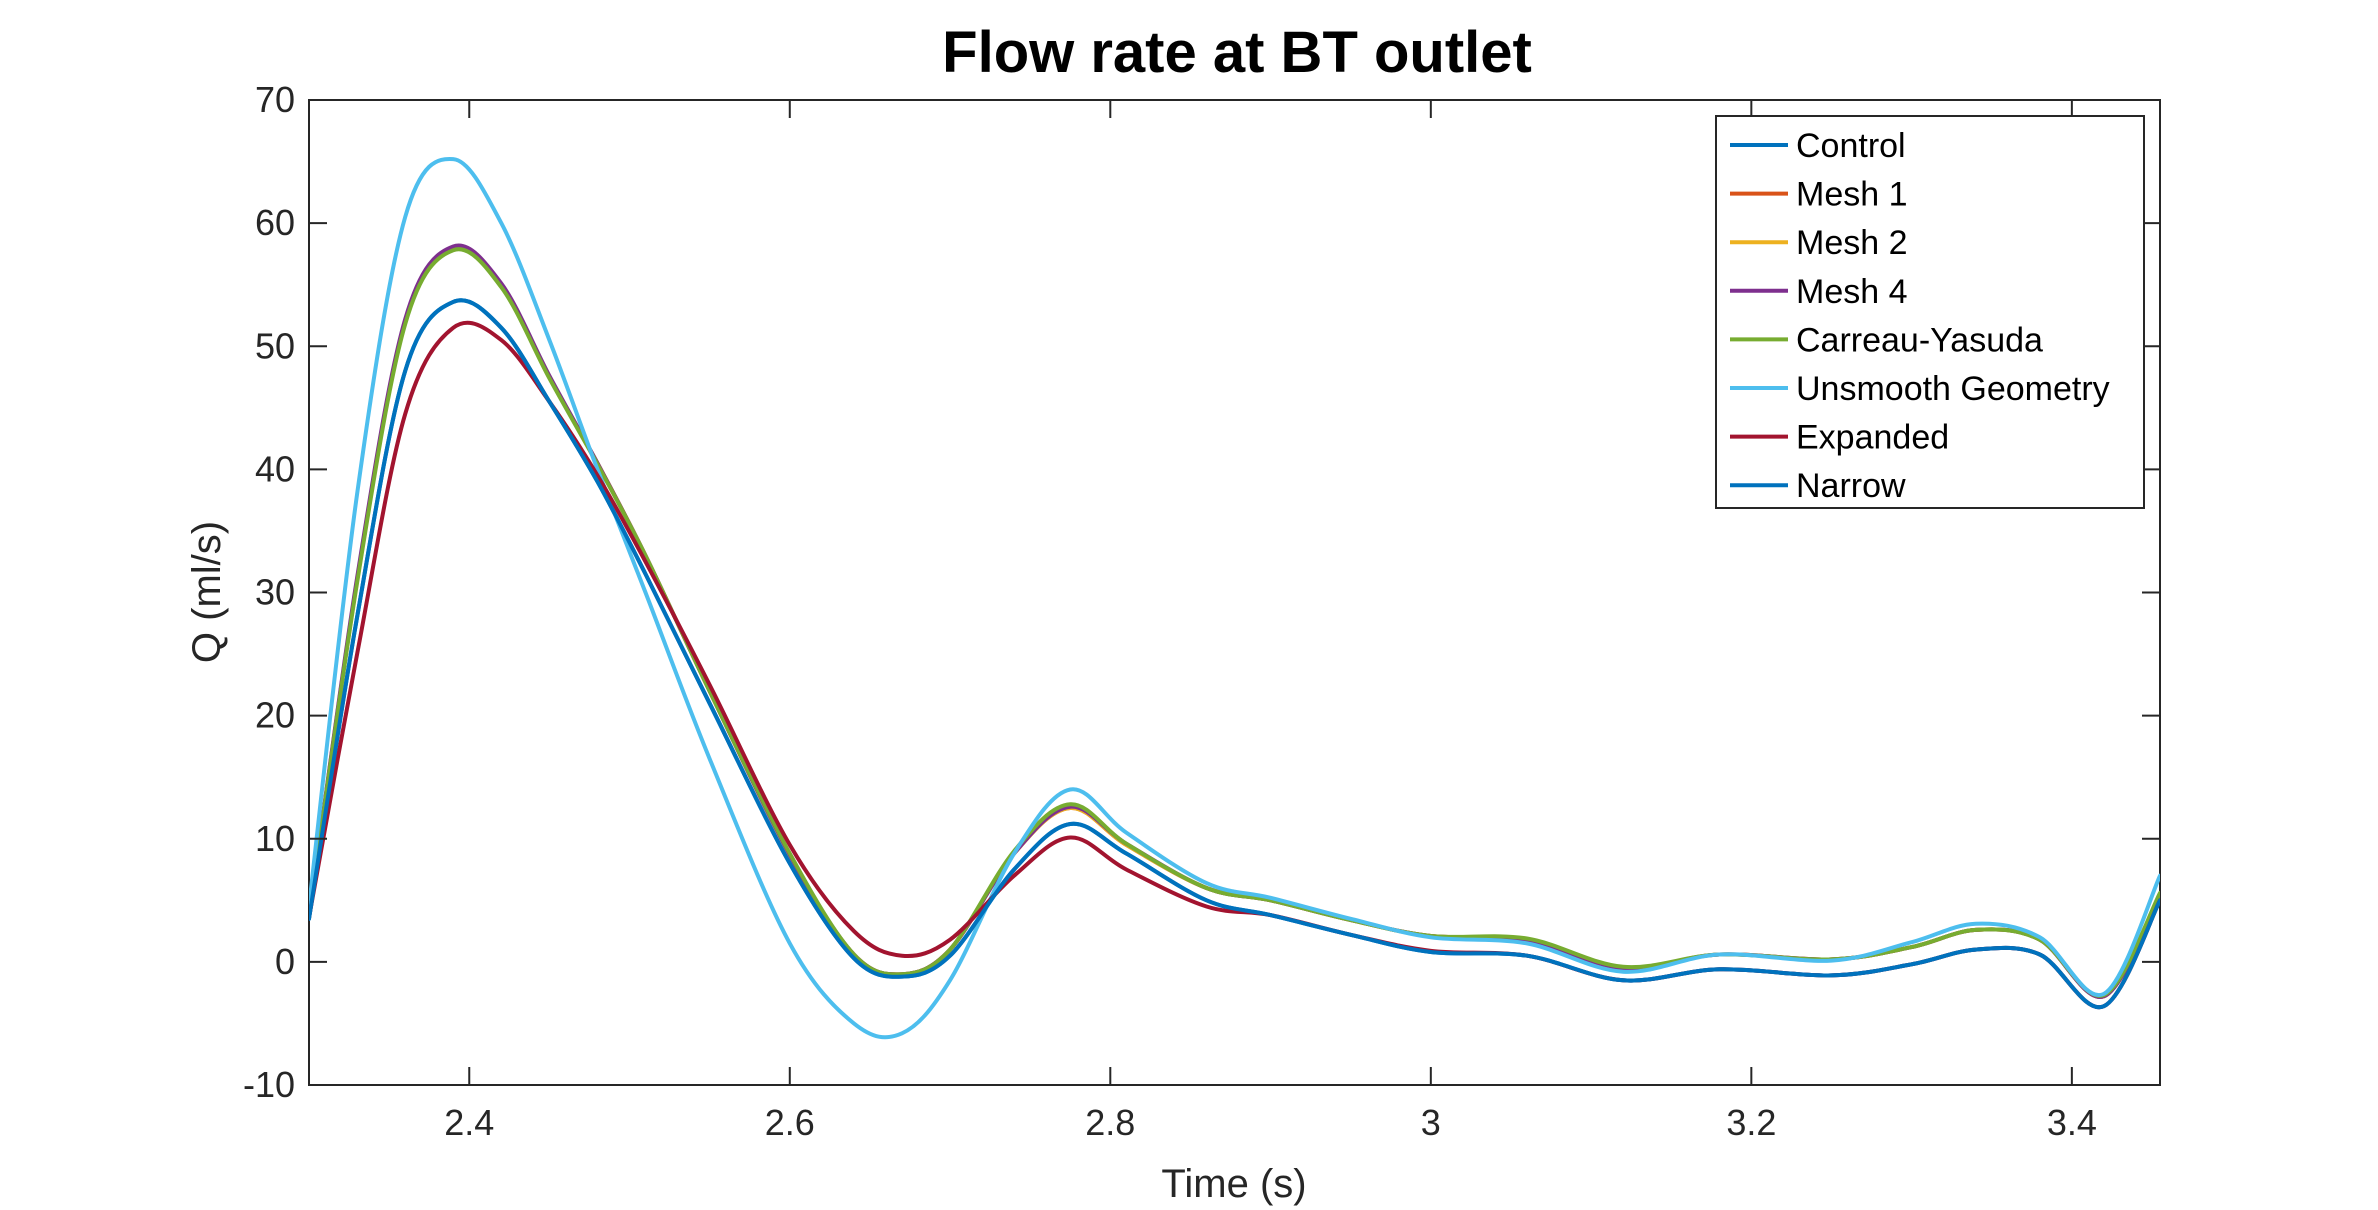 This screenshot has width=2378, height=1210. Describe the element at coordinates (275, 345) in the screenshot. I see `y-tick-label: 50` at that location.